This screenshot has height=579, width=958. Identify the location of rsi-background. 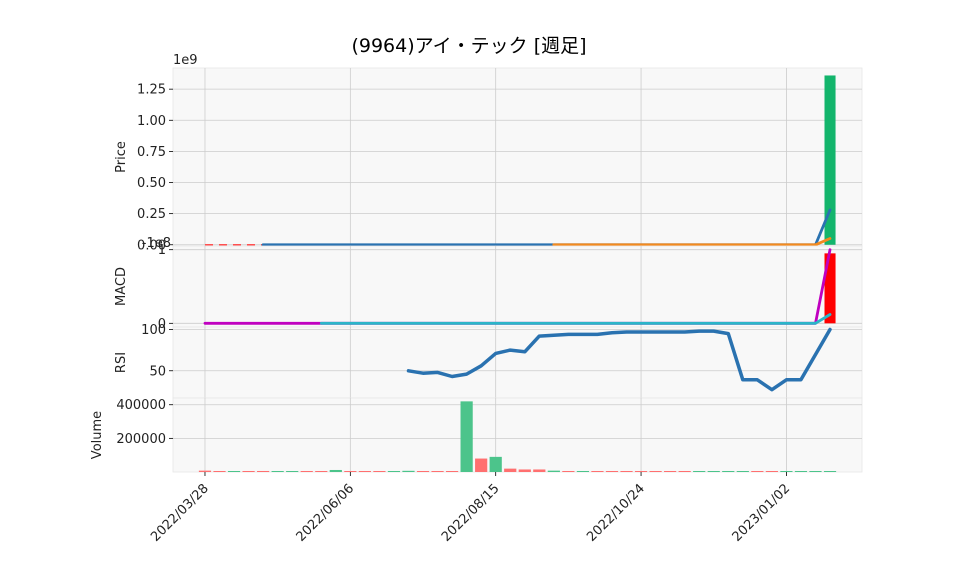
(517, 362).